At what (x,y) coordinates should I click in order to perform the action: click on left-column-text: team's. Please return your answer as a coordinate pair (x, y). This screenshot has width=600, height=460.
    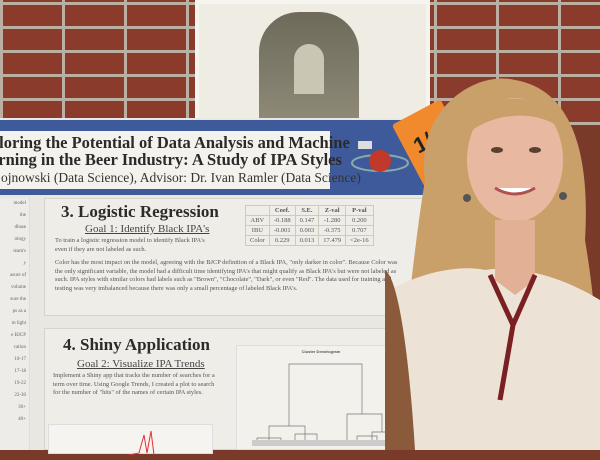
    Looking at the image, I should click on (19, 251).